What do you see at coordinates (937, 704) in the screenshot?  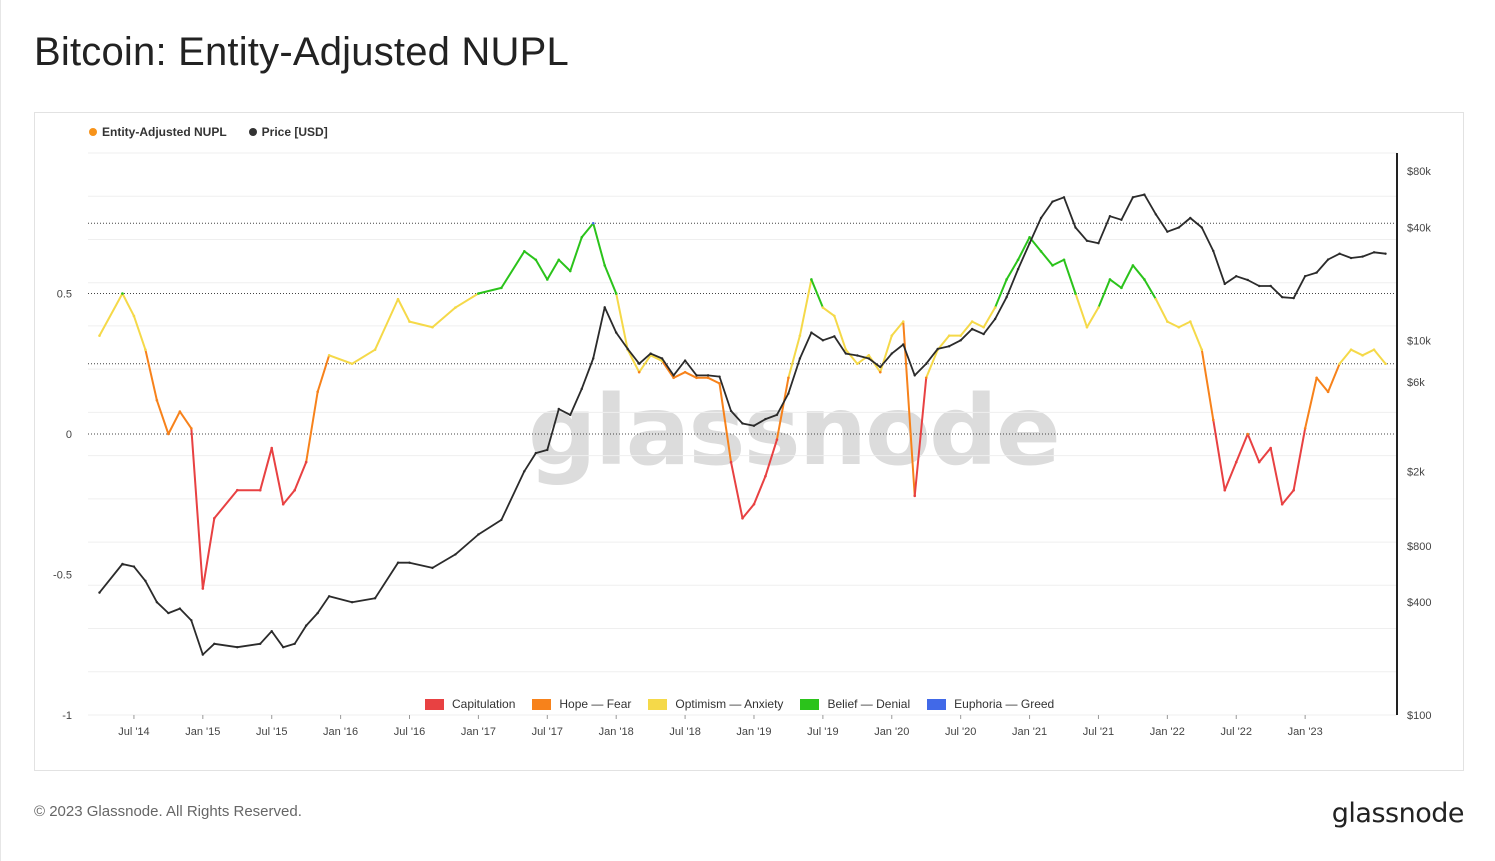 I see `swatch-euphoria-greed` at bounding box center [937, 704].